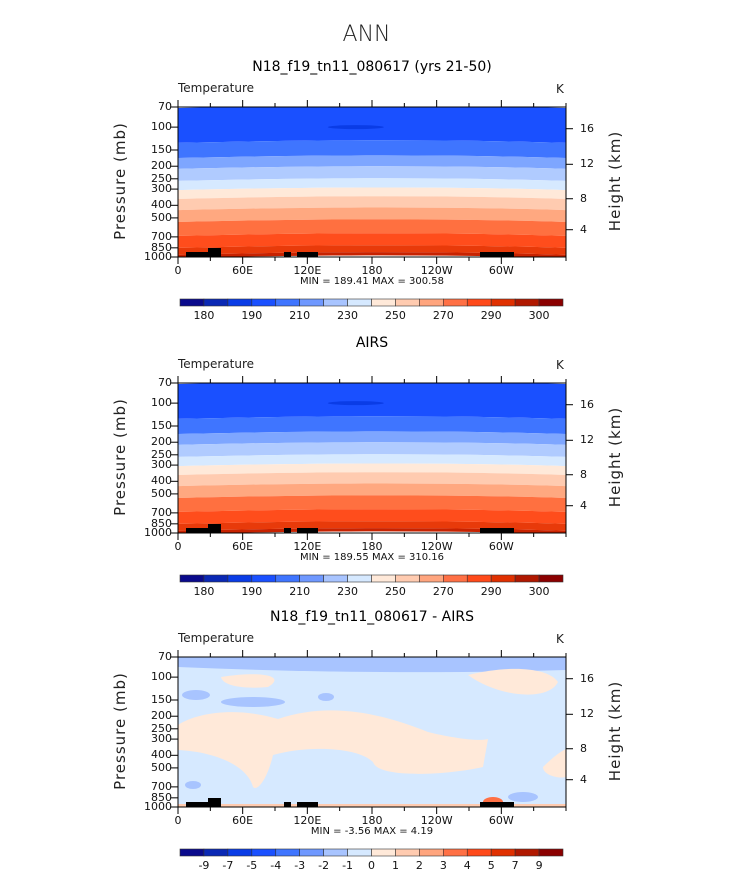 The height and width of the screenshot is (873, 733). I want to click on colorbar-label: -3, so click(300, 865).